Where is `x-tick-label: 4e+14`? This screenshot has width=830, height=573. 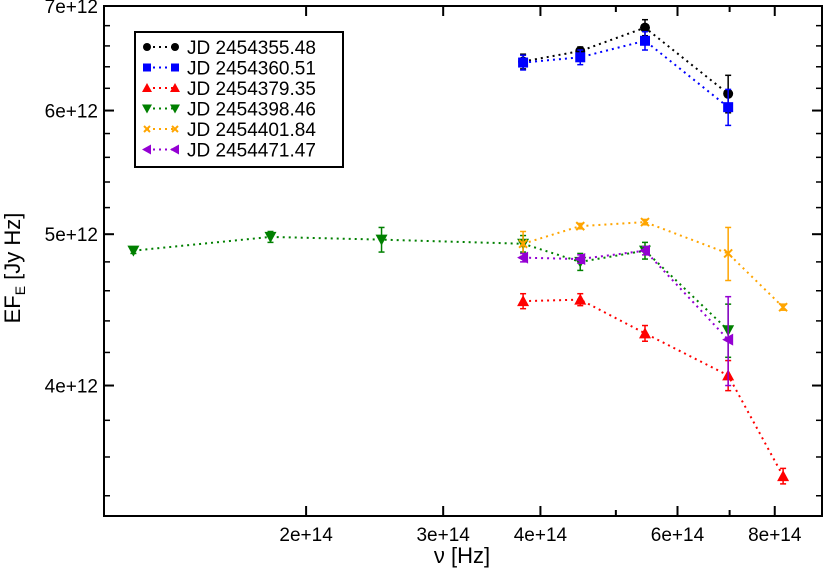
x-tick-label: 4e+14 is located at coordinates (541, 535).